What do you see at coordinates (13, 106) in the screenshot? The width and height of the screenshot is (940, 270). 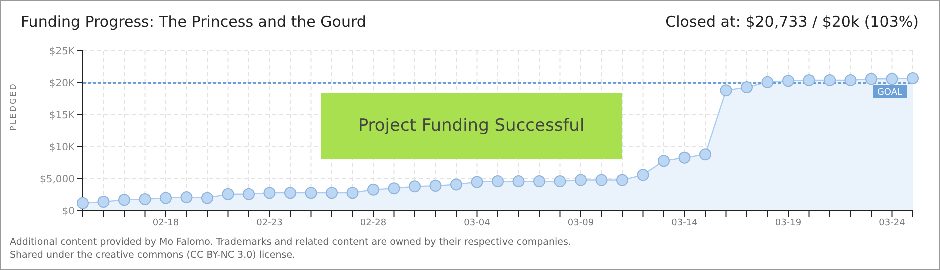 I see `y-axis-title: PLEDGED` at bounding box center [13, 106].